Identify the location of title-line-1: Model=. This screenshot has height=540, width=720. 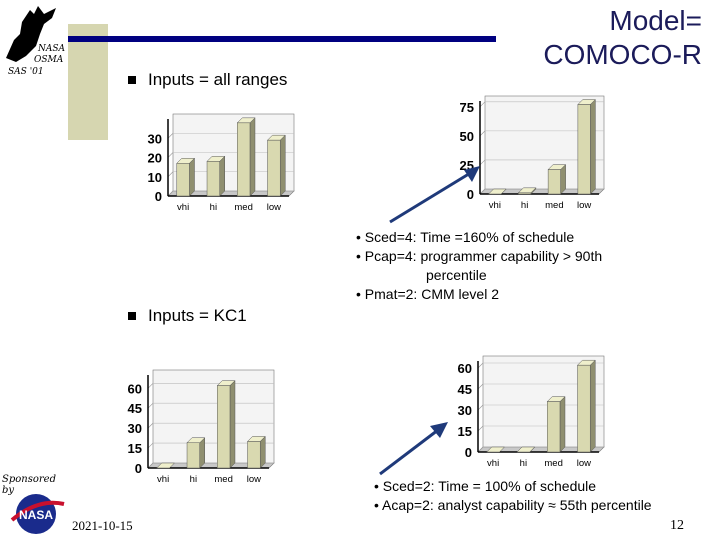
(655, 20).